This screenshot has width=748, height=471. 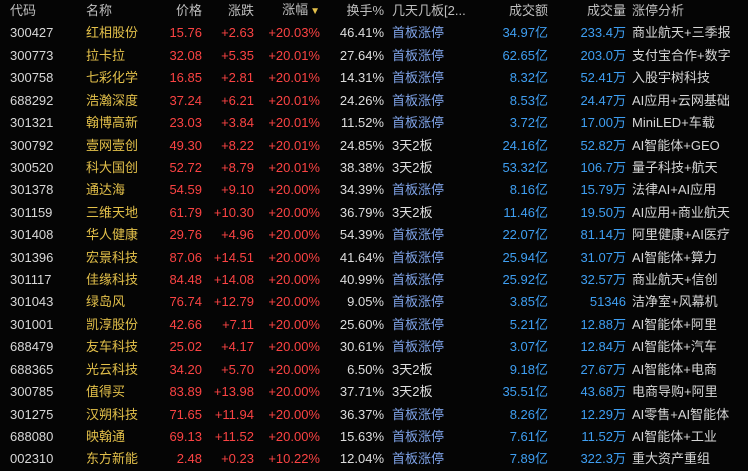 What do you see at coordinates (185, 302) in the screenshot?
I see `price-cell: 76.74` at bounding box center [185, 302].